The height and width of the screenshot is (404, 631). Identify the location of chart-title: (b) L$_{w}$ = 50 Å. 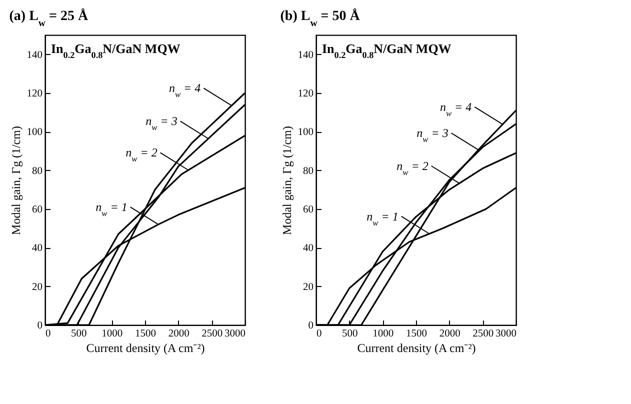
(320, 18).